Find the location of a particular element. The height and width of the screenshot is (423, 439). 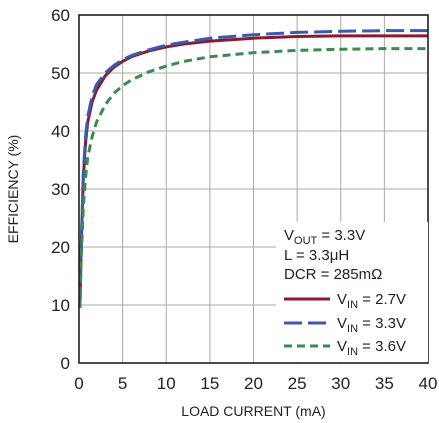

annotation-line-2-main: L = 3.3μH is located at coordinates (316, 255).